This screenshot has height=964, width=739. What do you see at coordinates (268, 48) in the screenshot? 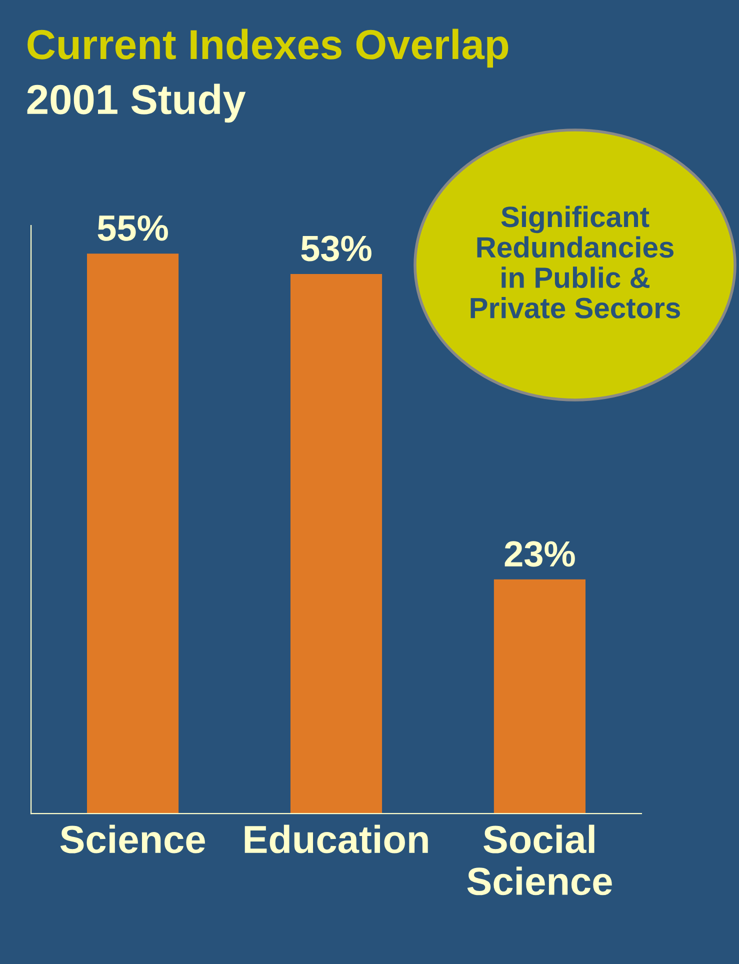
I see `chart-title: Current Indexes Overlap` at bounding box center [268, 48].